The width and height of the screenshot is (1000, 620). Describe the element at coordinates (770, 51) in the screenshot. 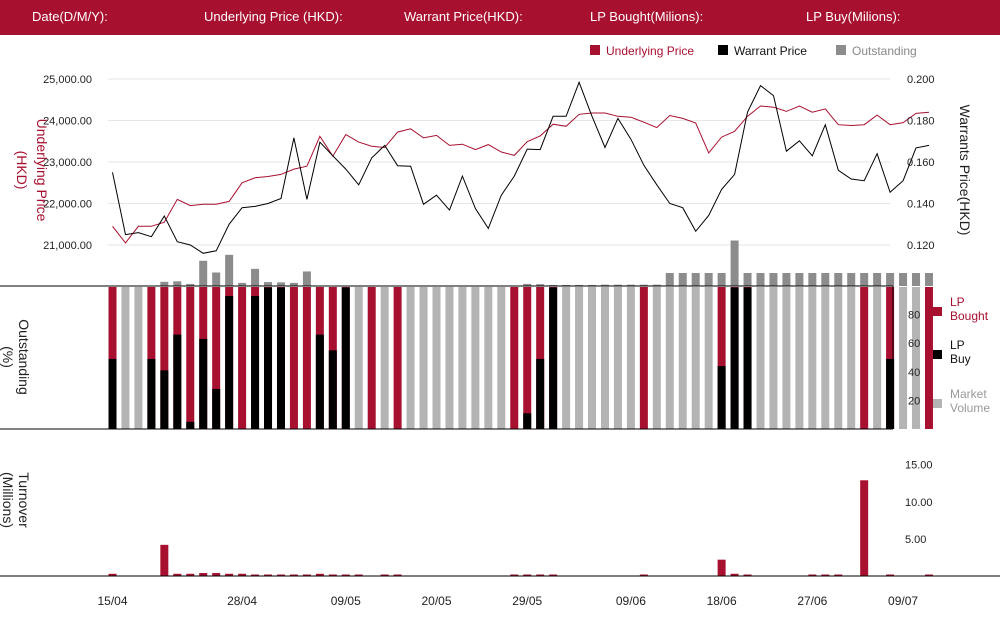

I see `legend-item: Warrant Price` at that location.